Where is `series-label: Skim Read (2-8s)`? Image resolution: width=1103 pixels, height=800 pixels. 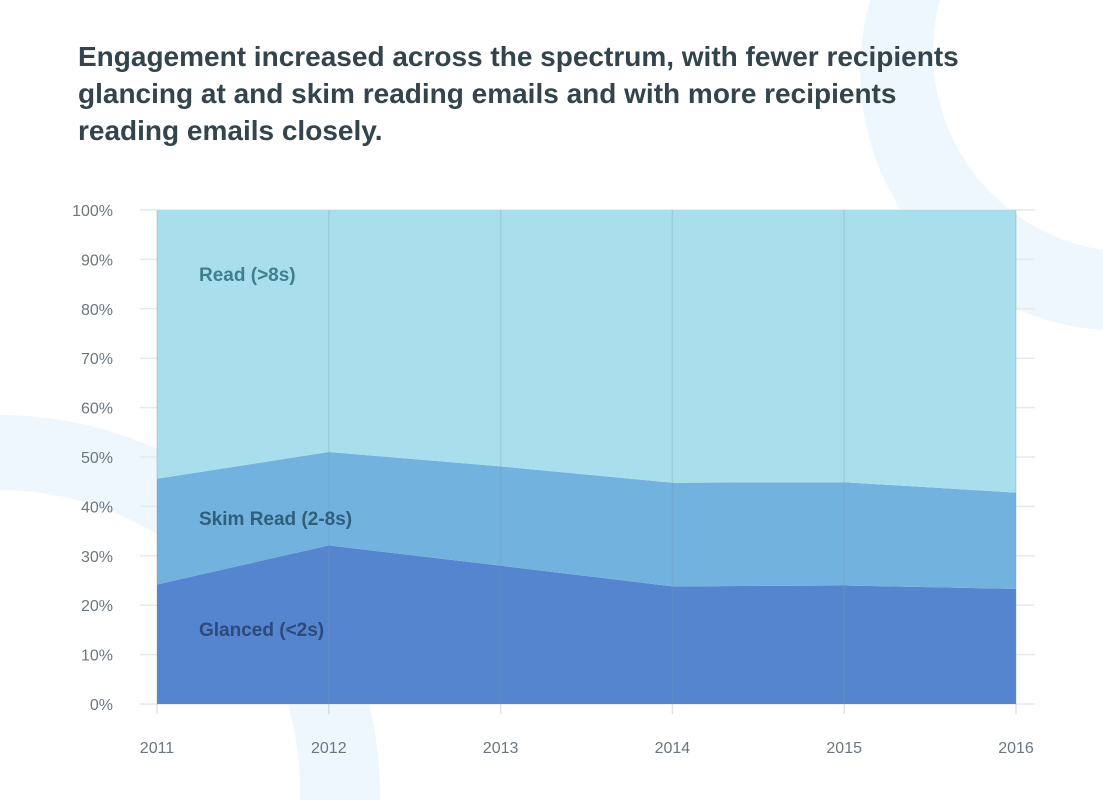
series-label: Skim Read (2-8s) is located at coordinates (275, 519).